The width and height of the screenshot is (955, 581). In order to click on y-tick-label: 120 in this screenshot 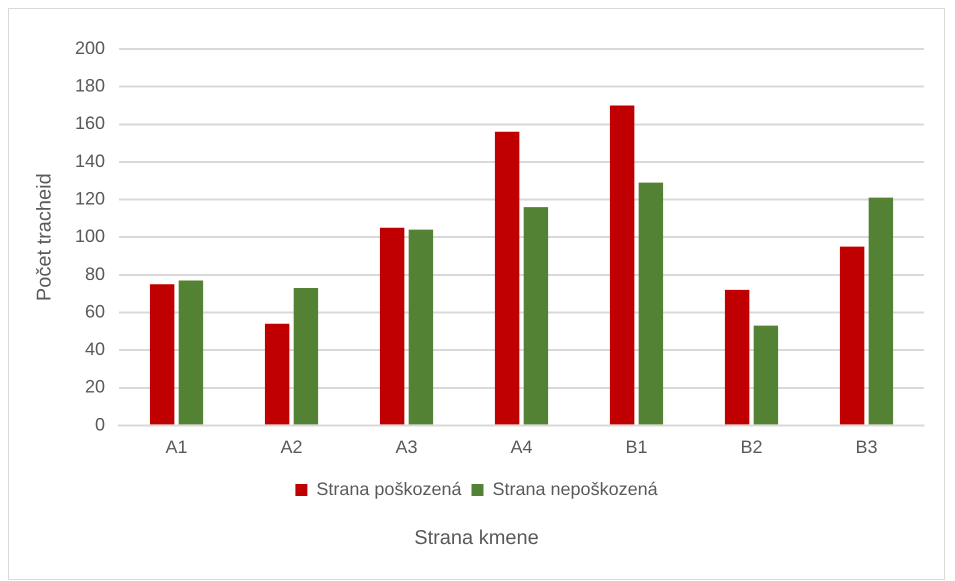, I will do `click(90, 198)`.